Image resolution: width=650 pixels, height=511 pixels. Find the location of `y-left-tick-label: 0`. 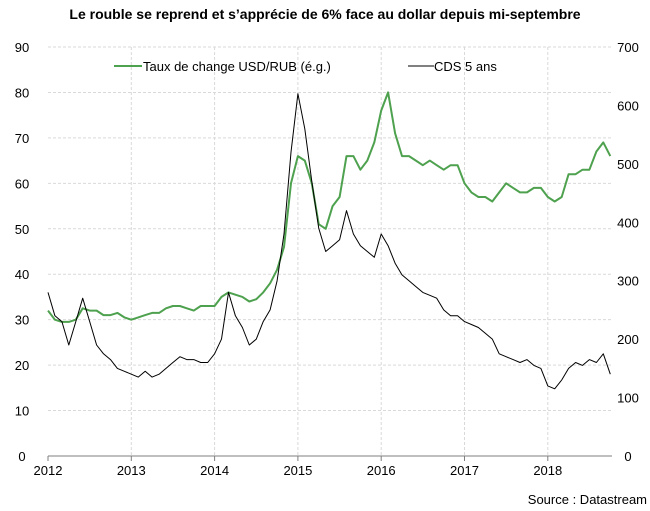

y-left-tick-label: 0 is located at coordinates (21, 456).